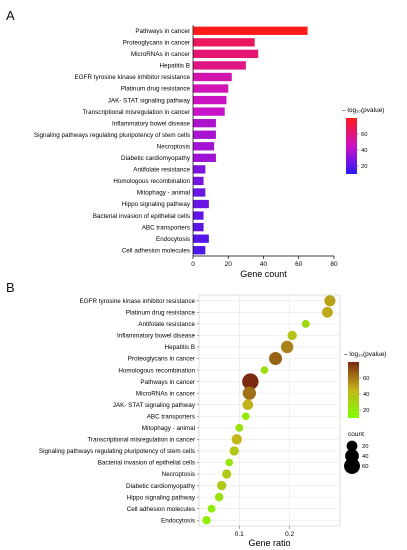 Image resolution: width=407 pixels, height=550 pixels. I want to click on bar-category-label: Homologous recombination, so click(151, 181).